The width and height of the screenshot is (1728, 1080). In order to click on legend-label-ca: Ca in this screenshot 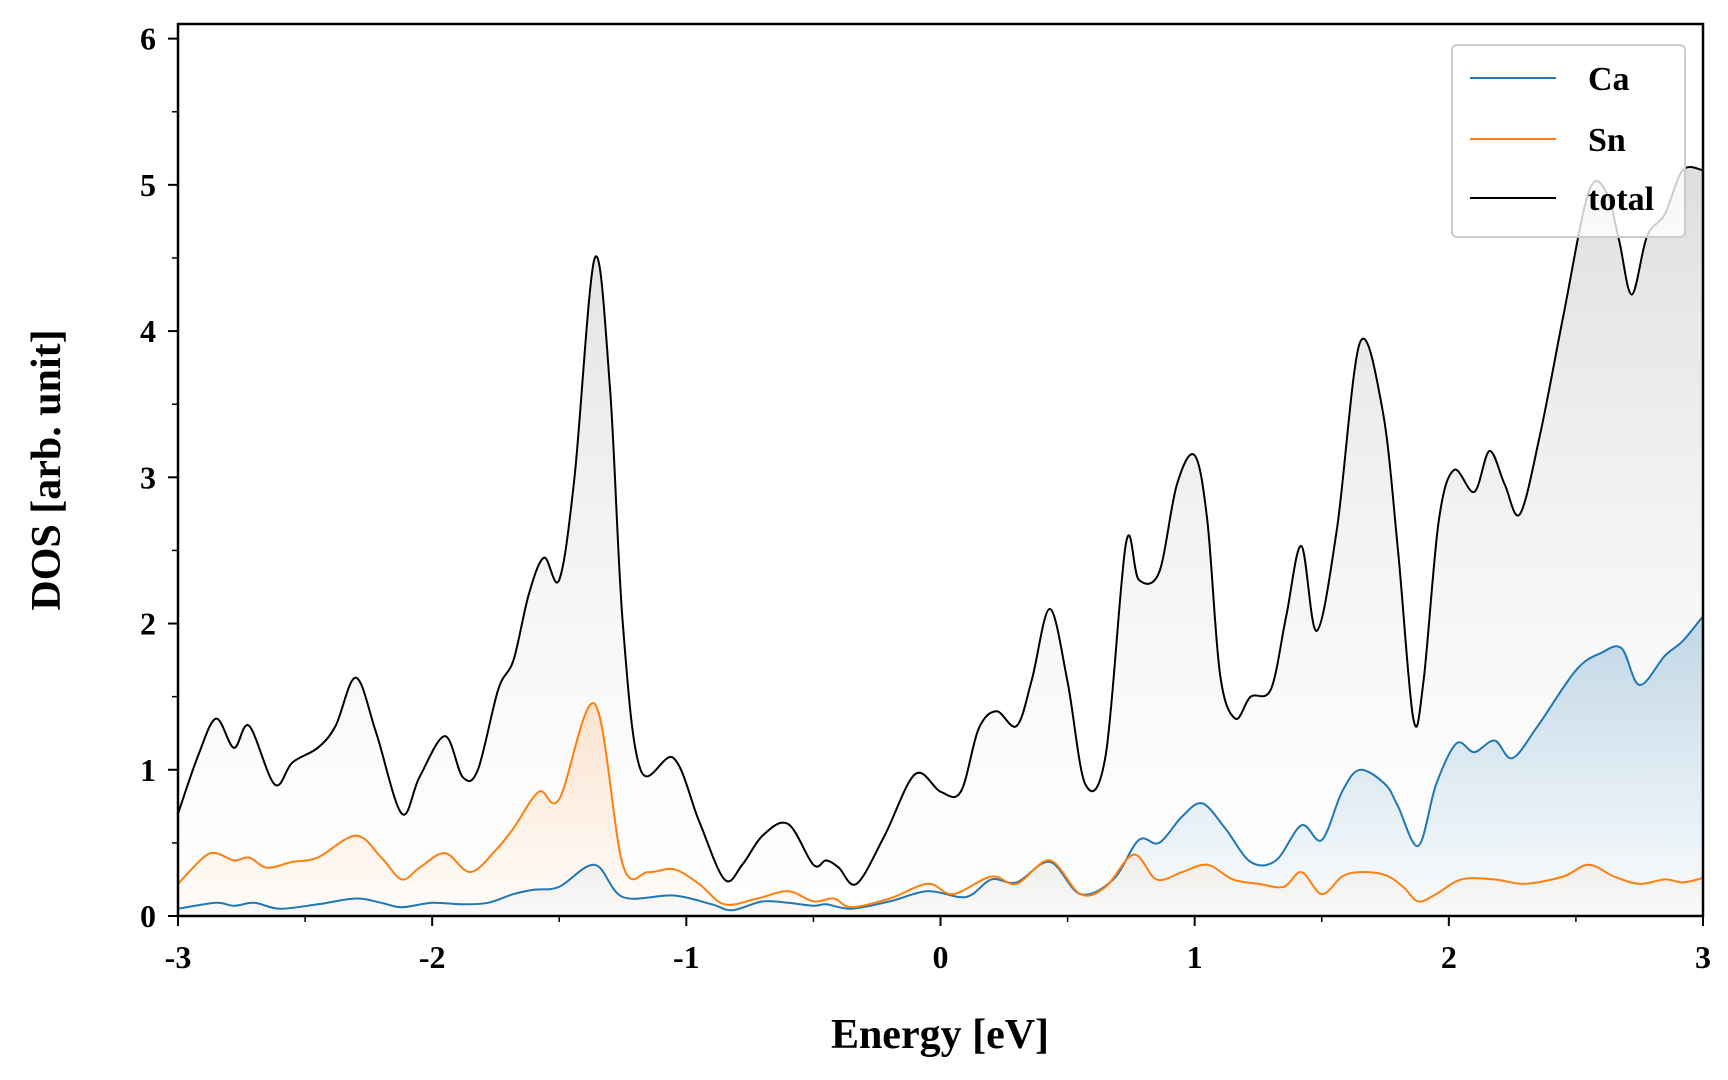, I will do `click(1609, 79)`.